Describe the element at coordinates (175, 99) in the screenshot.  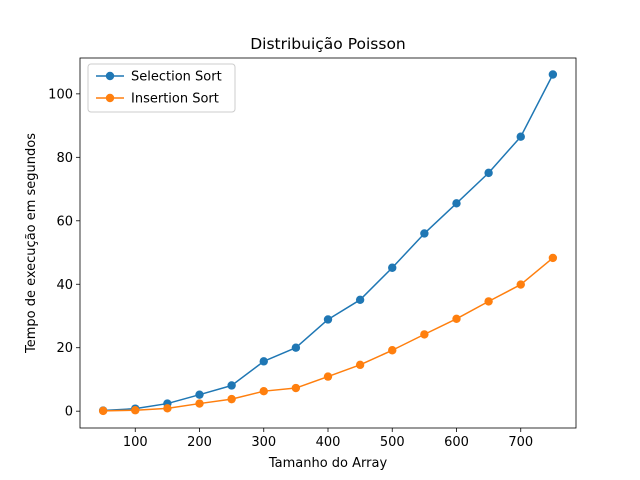
I see `legend-label: Insertion Sort` at that location.